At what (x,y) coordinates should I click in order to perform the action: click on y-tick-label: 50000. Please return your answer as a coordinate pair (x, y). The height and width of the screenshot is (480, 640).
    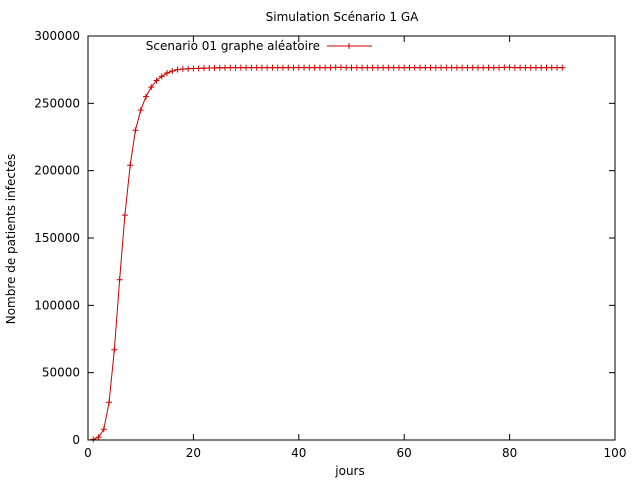
    Looking at the image, I should click on (61, 373).